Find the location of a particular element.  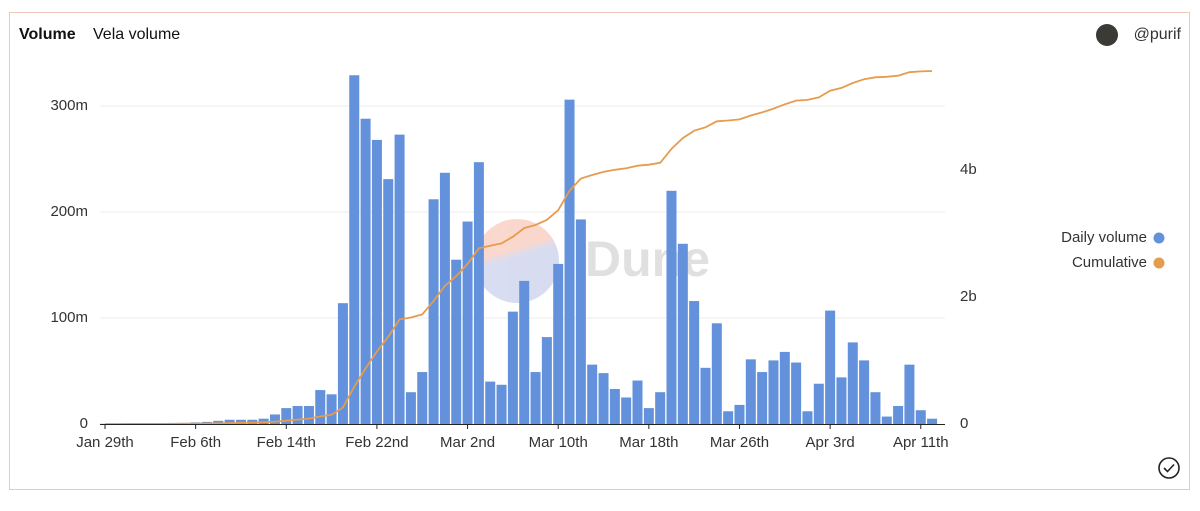

panel-subtitle: Vela volume is located at coordinates (136, 34).